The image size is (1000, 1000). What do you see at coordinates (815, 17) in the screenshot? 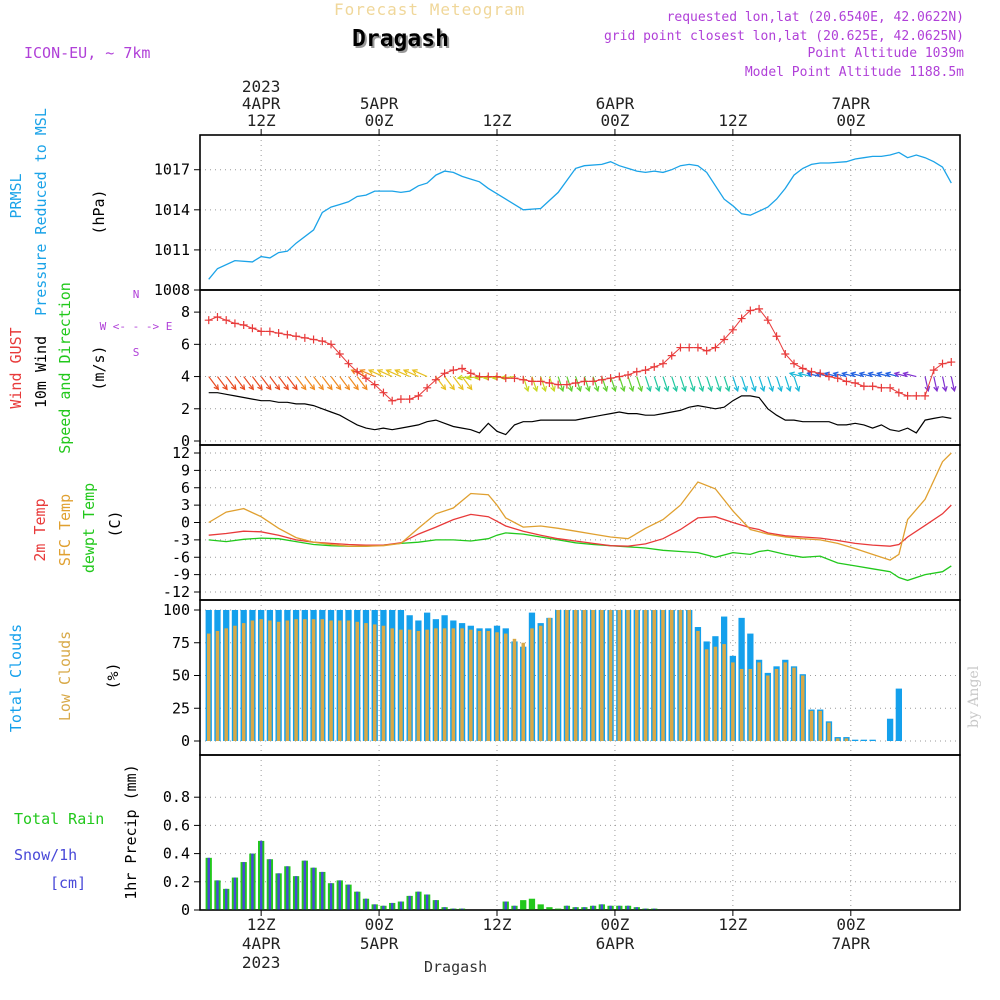
I see `requested-coords: requested lon,lat (20.6540E, 42.0622N)` at bounding box center [815, 17].